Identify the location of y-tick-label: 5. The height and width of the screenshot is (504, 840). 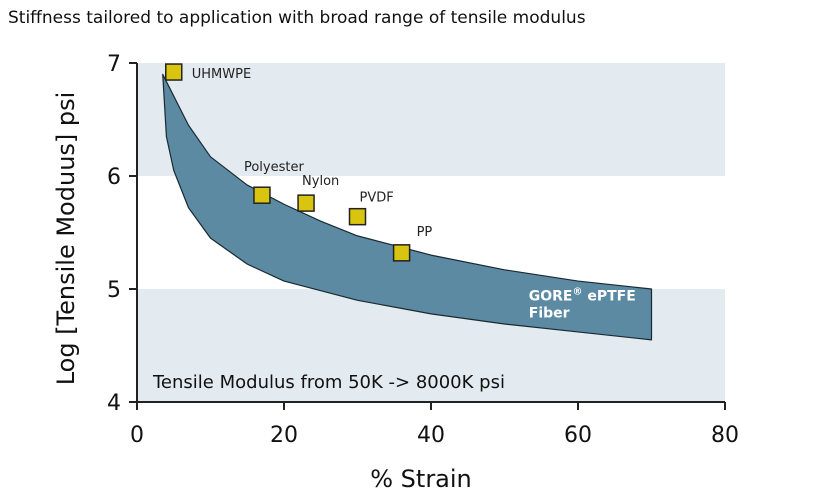
(114, 290).